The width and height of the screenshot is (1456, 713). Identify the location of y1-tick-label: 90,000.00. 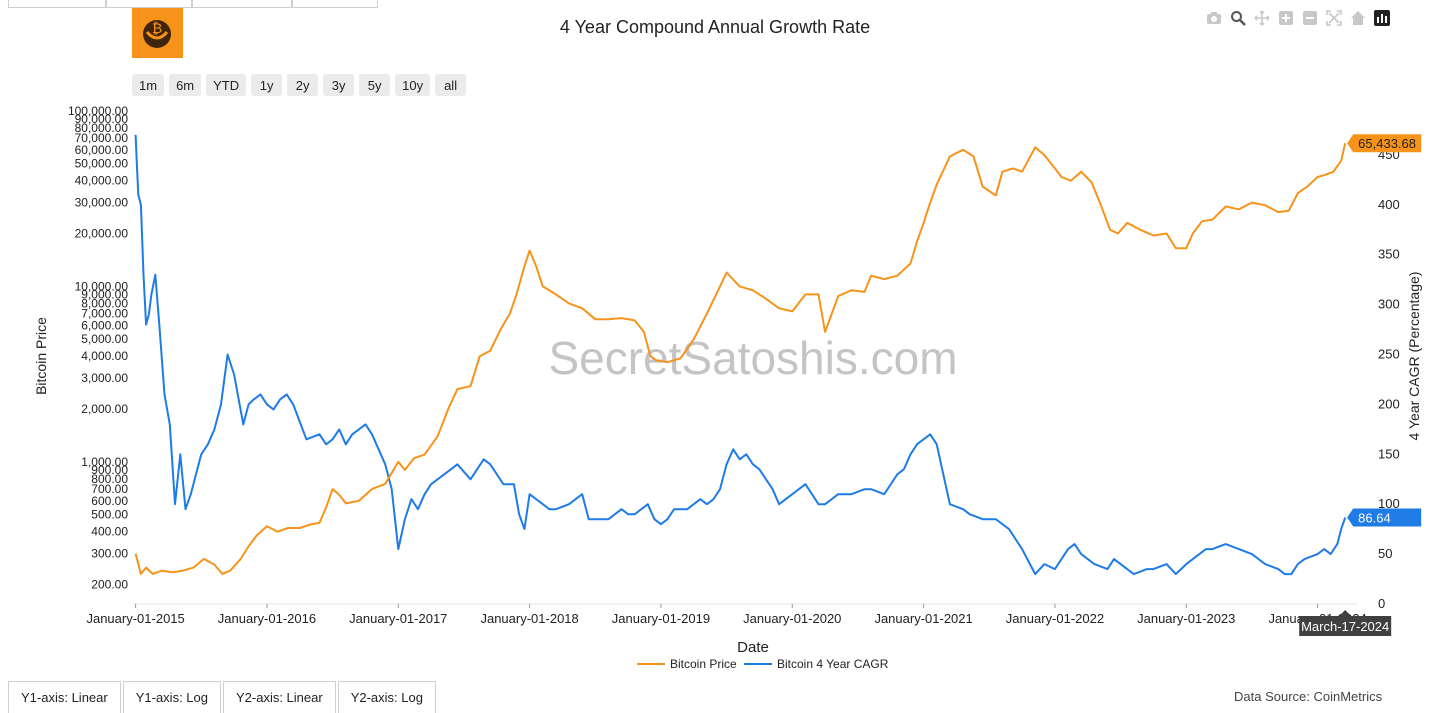
(102, 119).